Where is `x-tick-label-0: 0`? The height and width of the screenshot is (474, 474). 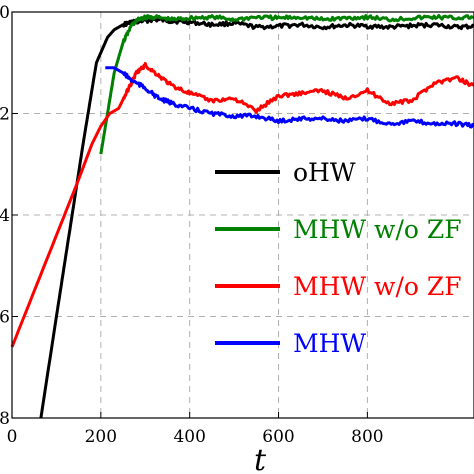 x-tick-label-0: 0 is located at coordinates (12, 437).